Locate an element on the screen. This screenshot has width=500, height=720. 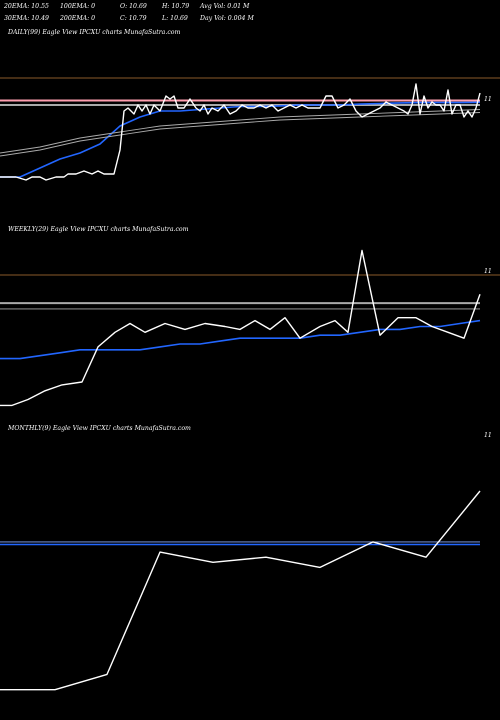
header-ema100: 100EMA: 0 is located at coordinates (78, 6).